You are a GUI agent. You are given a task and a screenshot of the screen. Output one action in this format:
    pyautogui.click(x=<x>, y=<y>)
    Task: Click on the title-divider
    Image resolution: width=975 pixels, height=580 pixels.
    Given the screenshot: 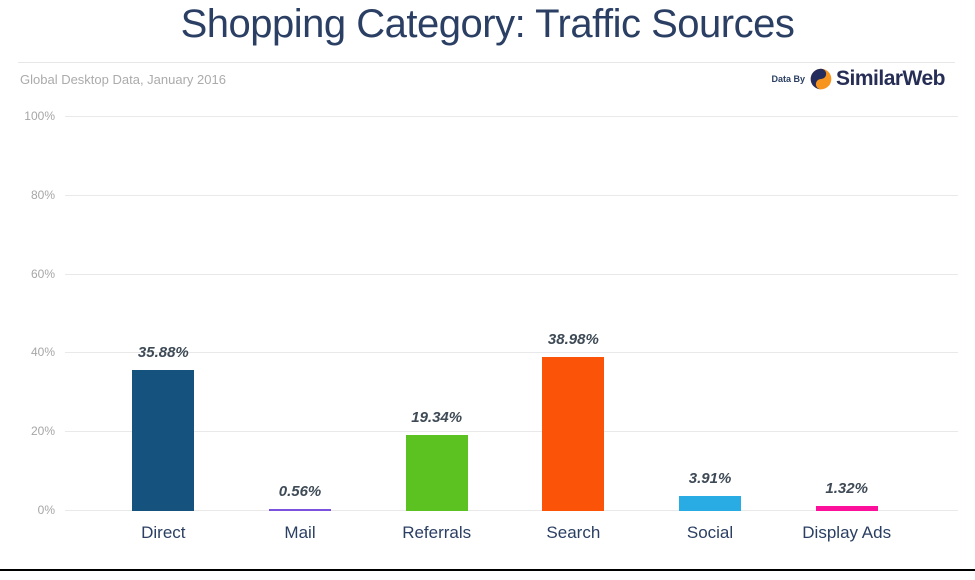 What is the action you would take?
    pyautogui.click(x=486, y=62)
    